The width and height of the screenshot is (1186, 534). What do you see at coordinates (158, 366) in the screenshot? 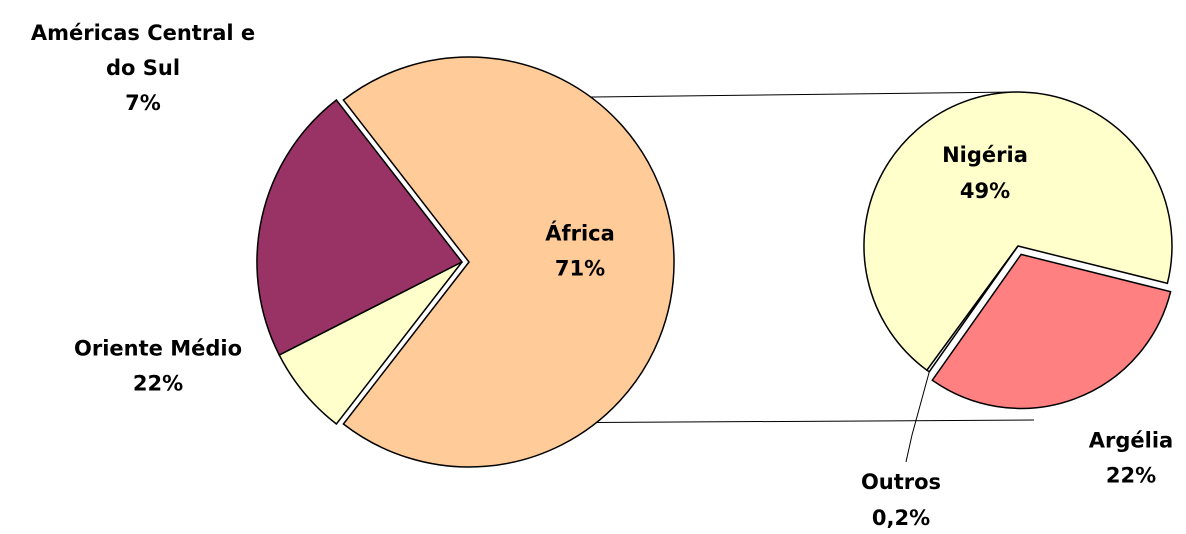
I see `label-oriente-medio: Oriente Médio 22%` at bounding box center [158, 366].